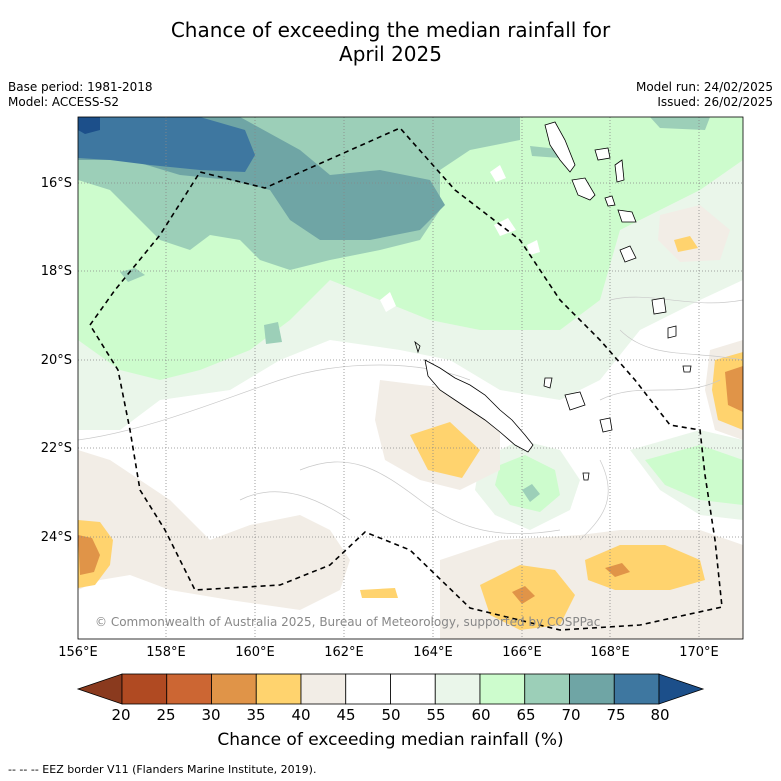 The image size is (781, 781). Describe the element at coordinates (433, 652) in the screenshot. I see `lon-label: 164°E` at that location.